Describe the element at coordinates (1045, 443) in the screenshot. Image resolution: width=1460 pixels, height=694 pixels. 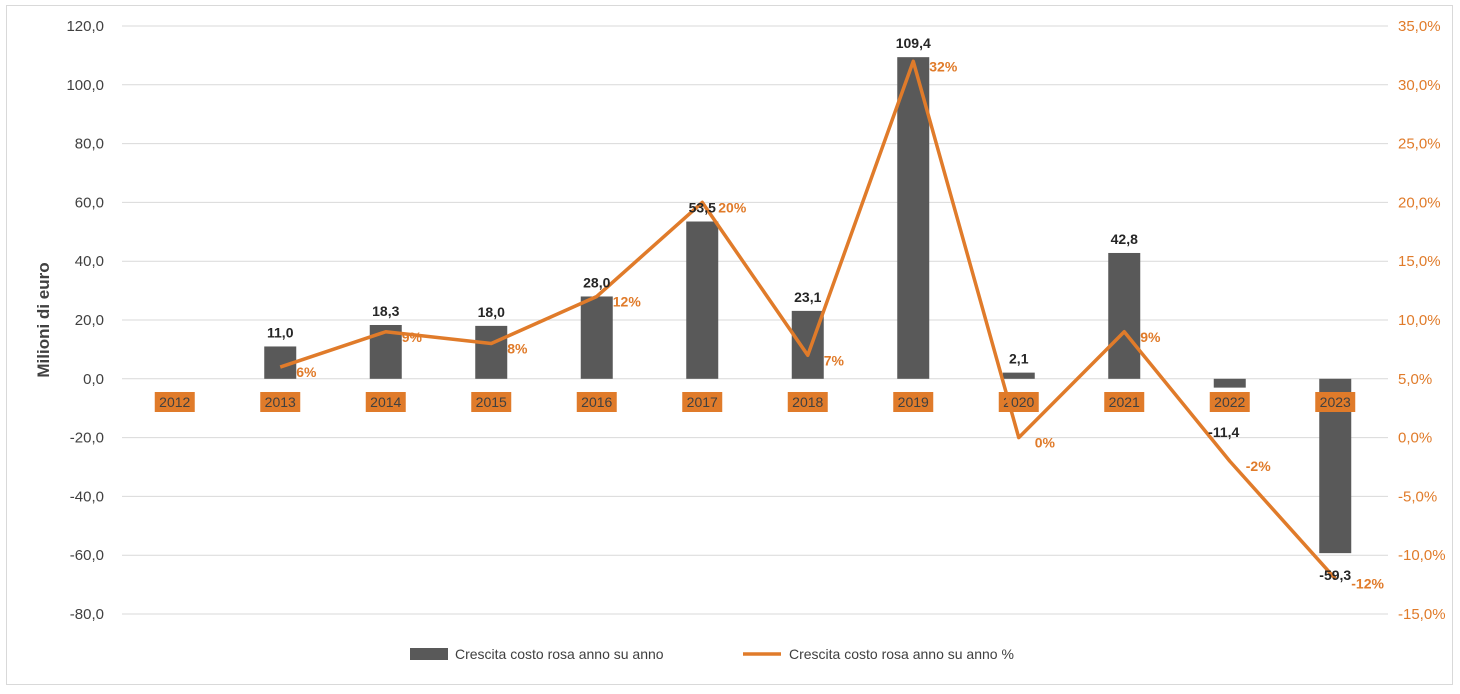
I see `line-data-label: 0%` at that location.